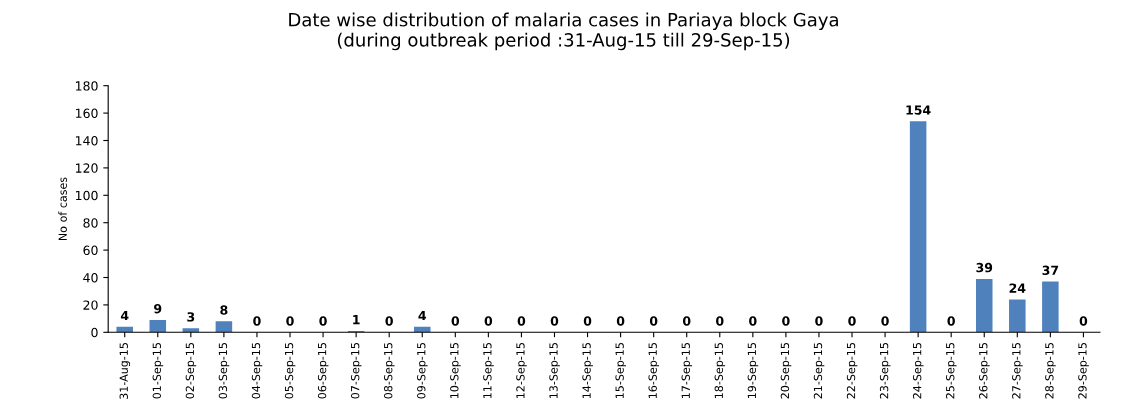 The width and height of the screenshot is (1127, 418). Describe the element at coordinates (1050, 270) in the screenshot. I see `data-label: 37` at that location.